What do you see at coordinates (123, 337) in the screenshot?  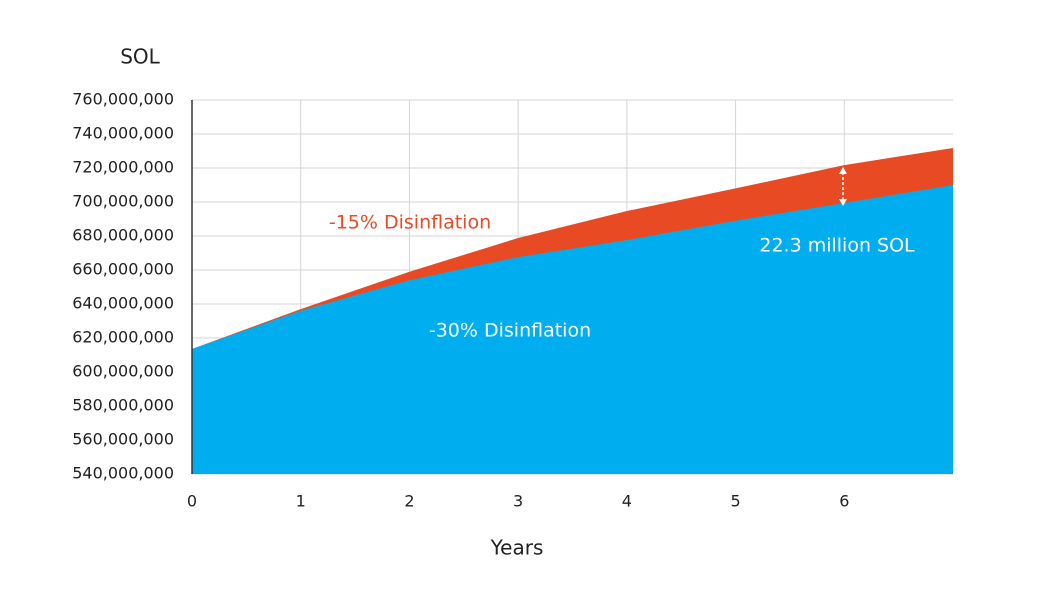 I see `y-tick-label: 620,000,000` at bounding box center [123, 337].